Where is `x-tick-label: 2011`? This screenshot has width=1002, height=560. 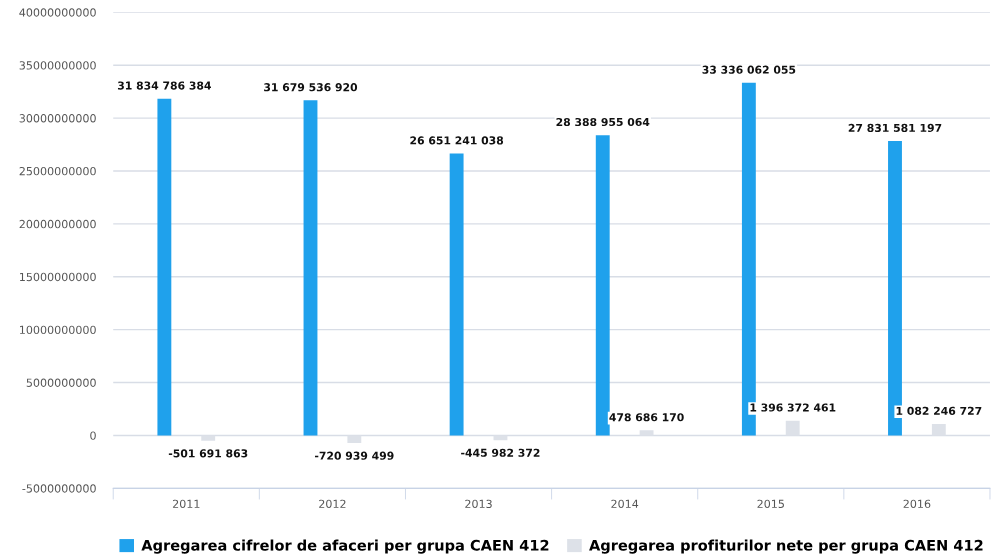 x-tick-label: 2011 is located at coordinates (186, 504).